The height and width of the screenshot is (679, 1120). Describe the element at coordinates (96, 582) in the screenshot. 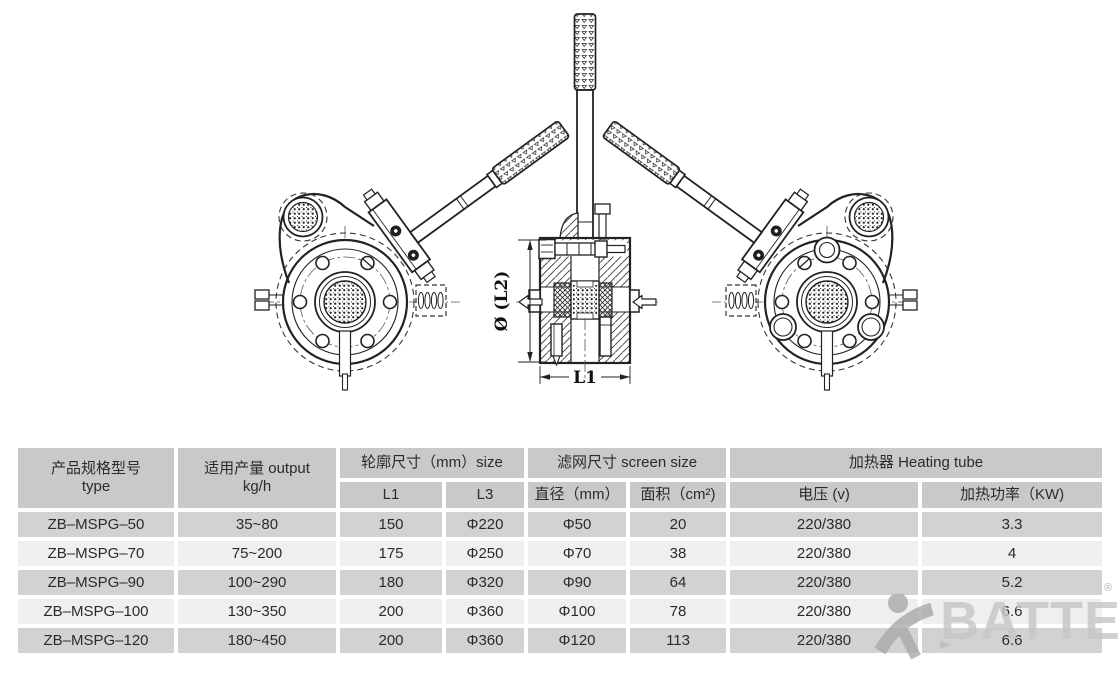

I see `cell-type: ZB–MSPG–90` at that location.